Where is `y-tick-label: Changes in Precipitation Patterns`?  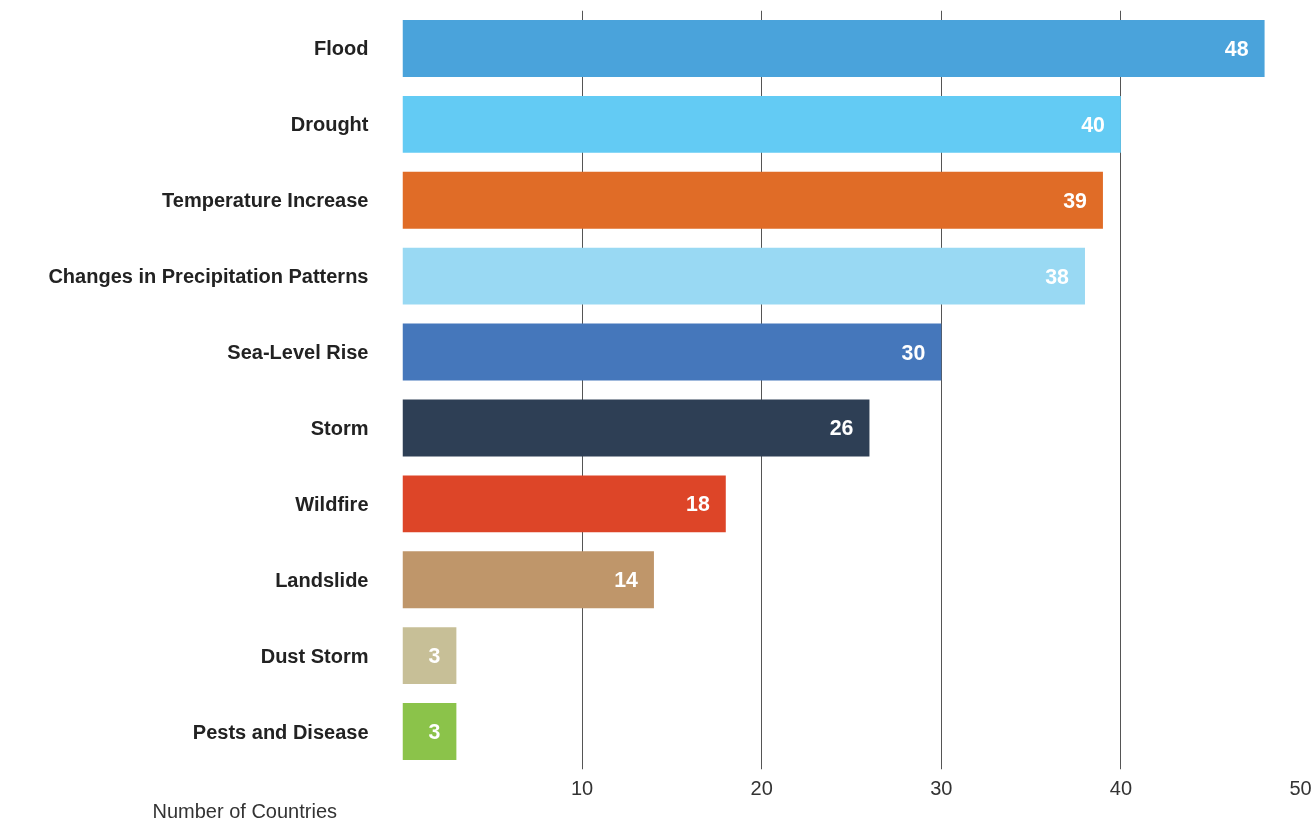 y-tick-label: Changes in Precipitation Patterns is located at coordinates (208, 276).